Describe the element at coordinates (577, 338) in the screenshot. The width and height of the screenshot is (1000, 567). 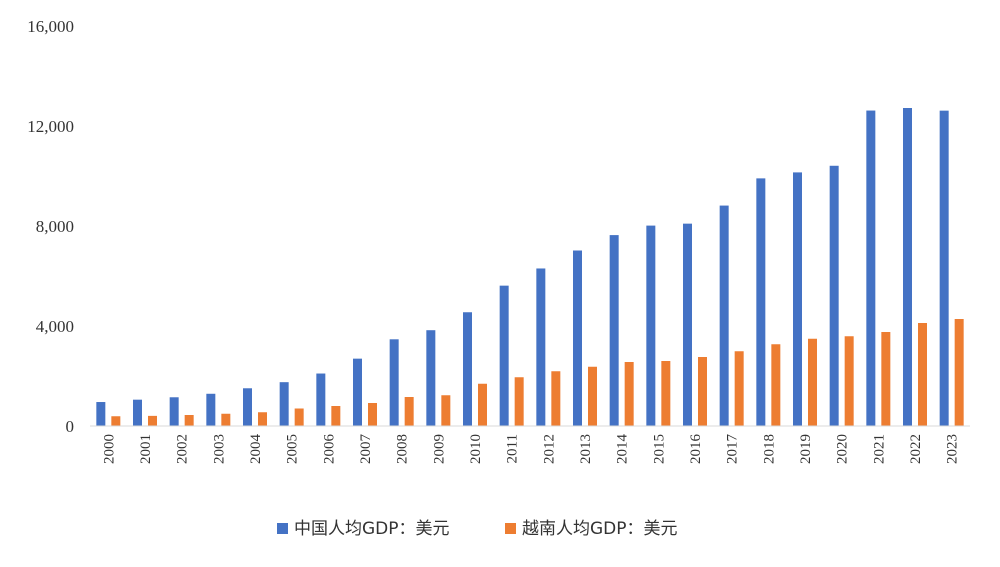
I see `bar-china-2013` at that location.